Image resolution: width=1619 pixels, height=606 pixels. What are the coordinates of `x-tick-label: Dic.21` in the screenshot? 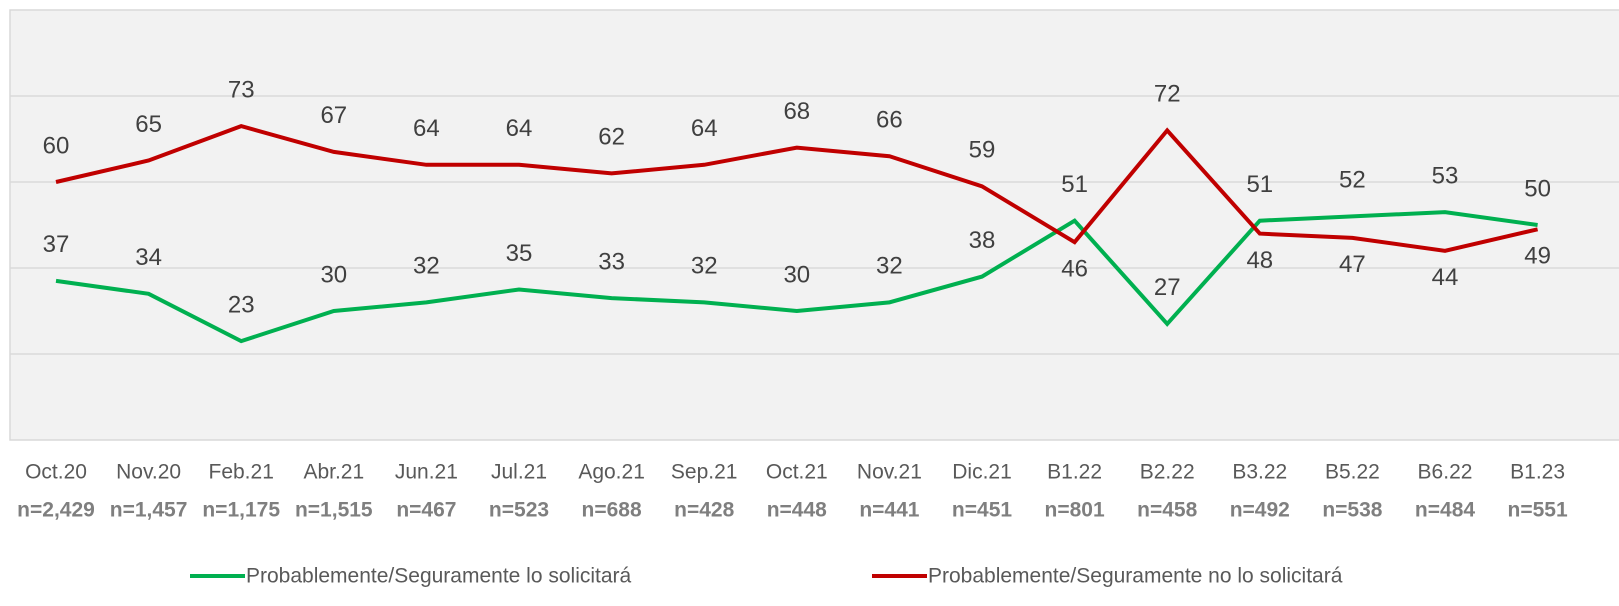 It's located at (982, 472).